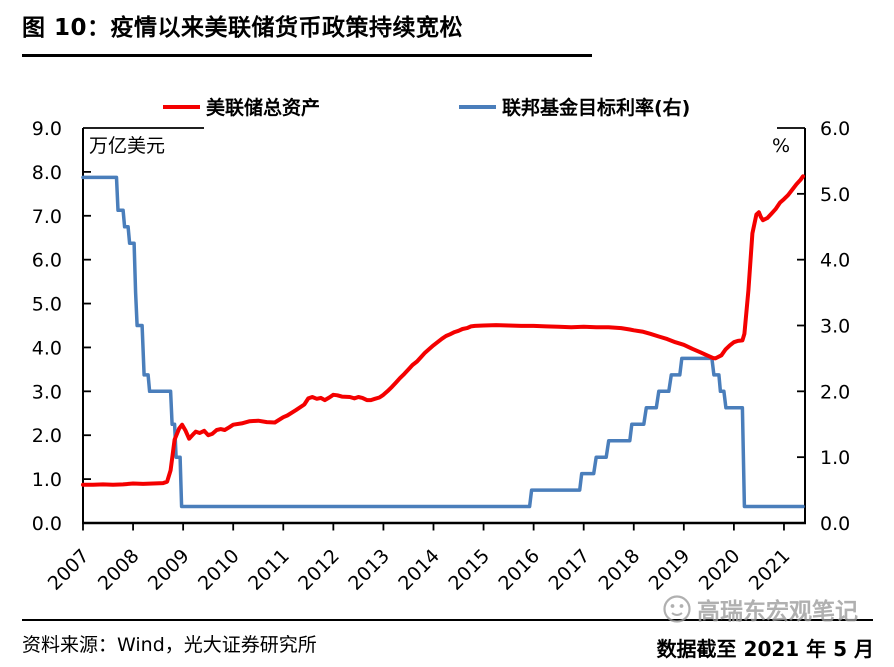  What do you see at coordinates (319, 570) in the screenshot?
I see `x-axis-tick-label: 2012` at bounding box center [319, 570].